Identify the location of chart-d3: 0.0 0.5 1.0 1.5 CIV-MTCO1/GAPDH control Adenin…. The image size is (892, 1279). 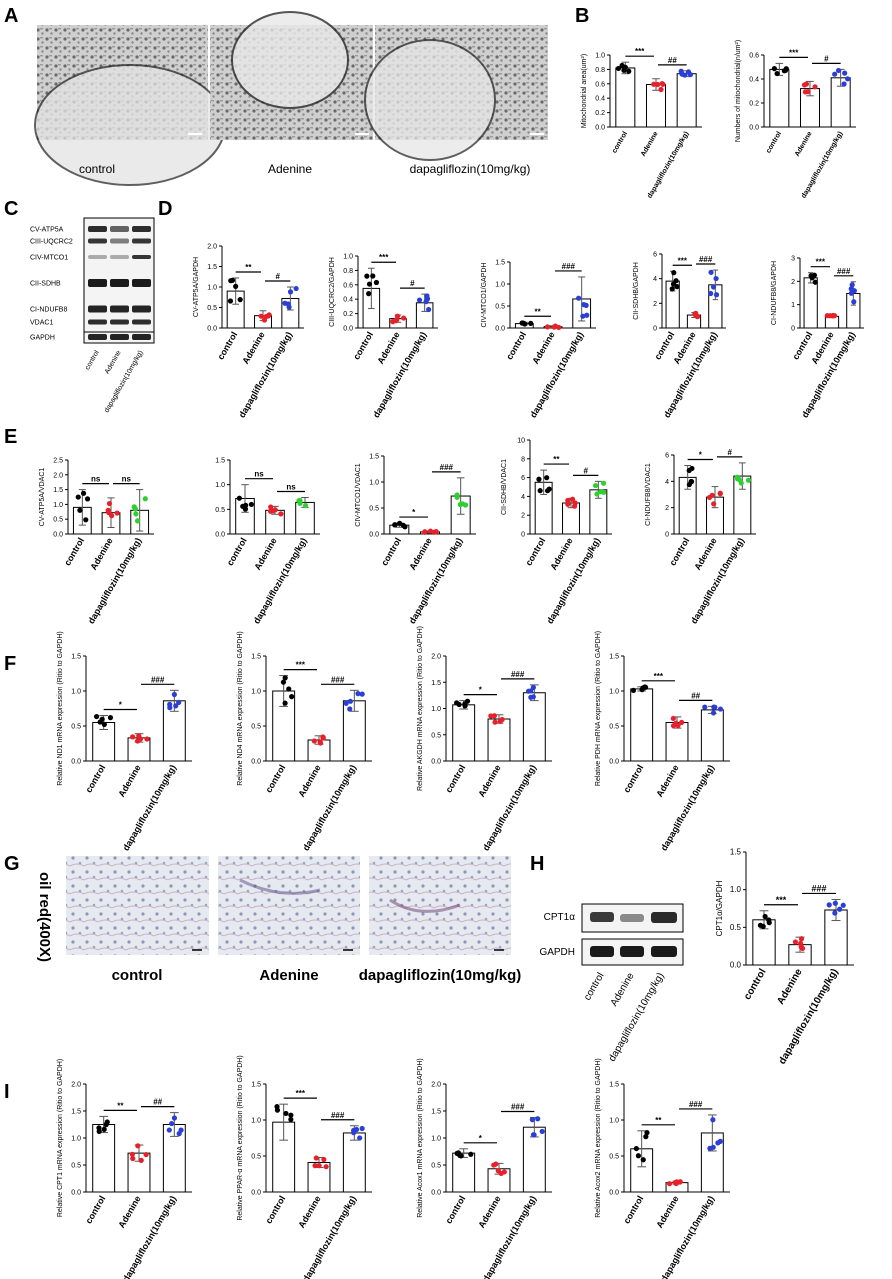
(538, 339).